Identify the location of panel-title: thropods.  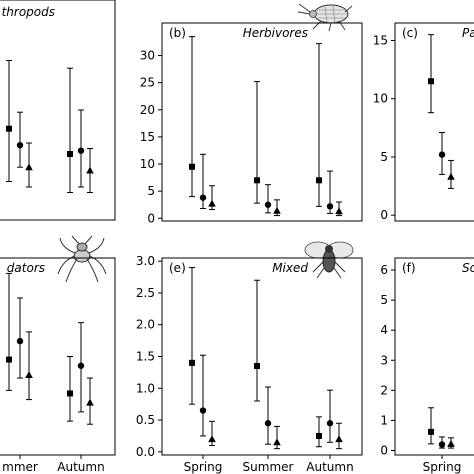
(28, 12).